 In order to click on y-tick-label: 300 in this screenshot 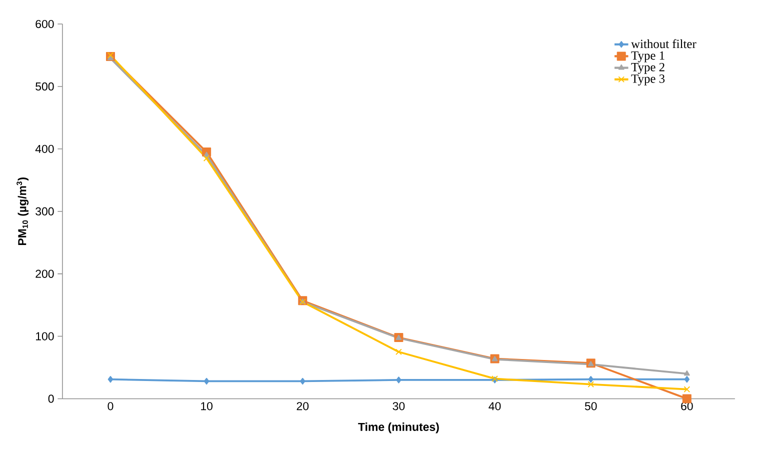, I will do `click(45, 211)`.